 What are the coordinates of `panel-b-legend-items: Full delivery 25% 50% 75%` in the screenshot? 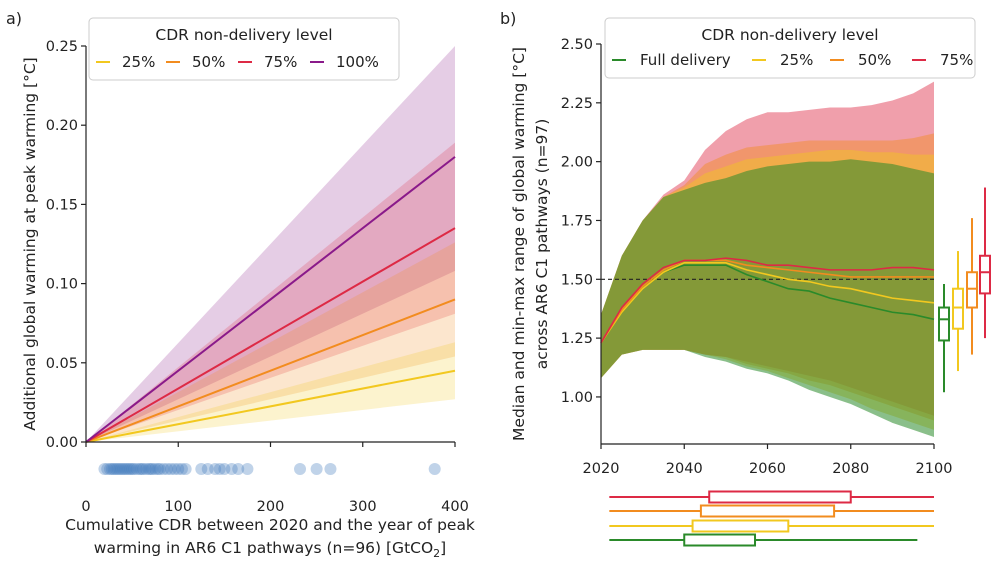 It's located at (792, 60).